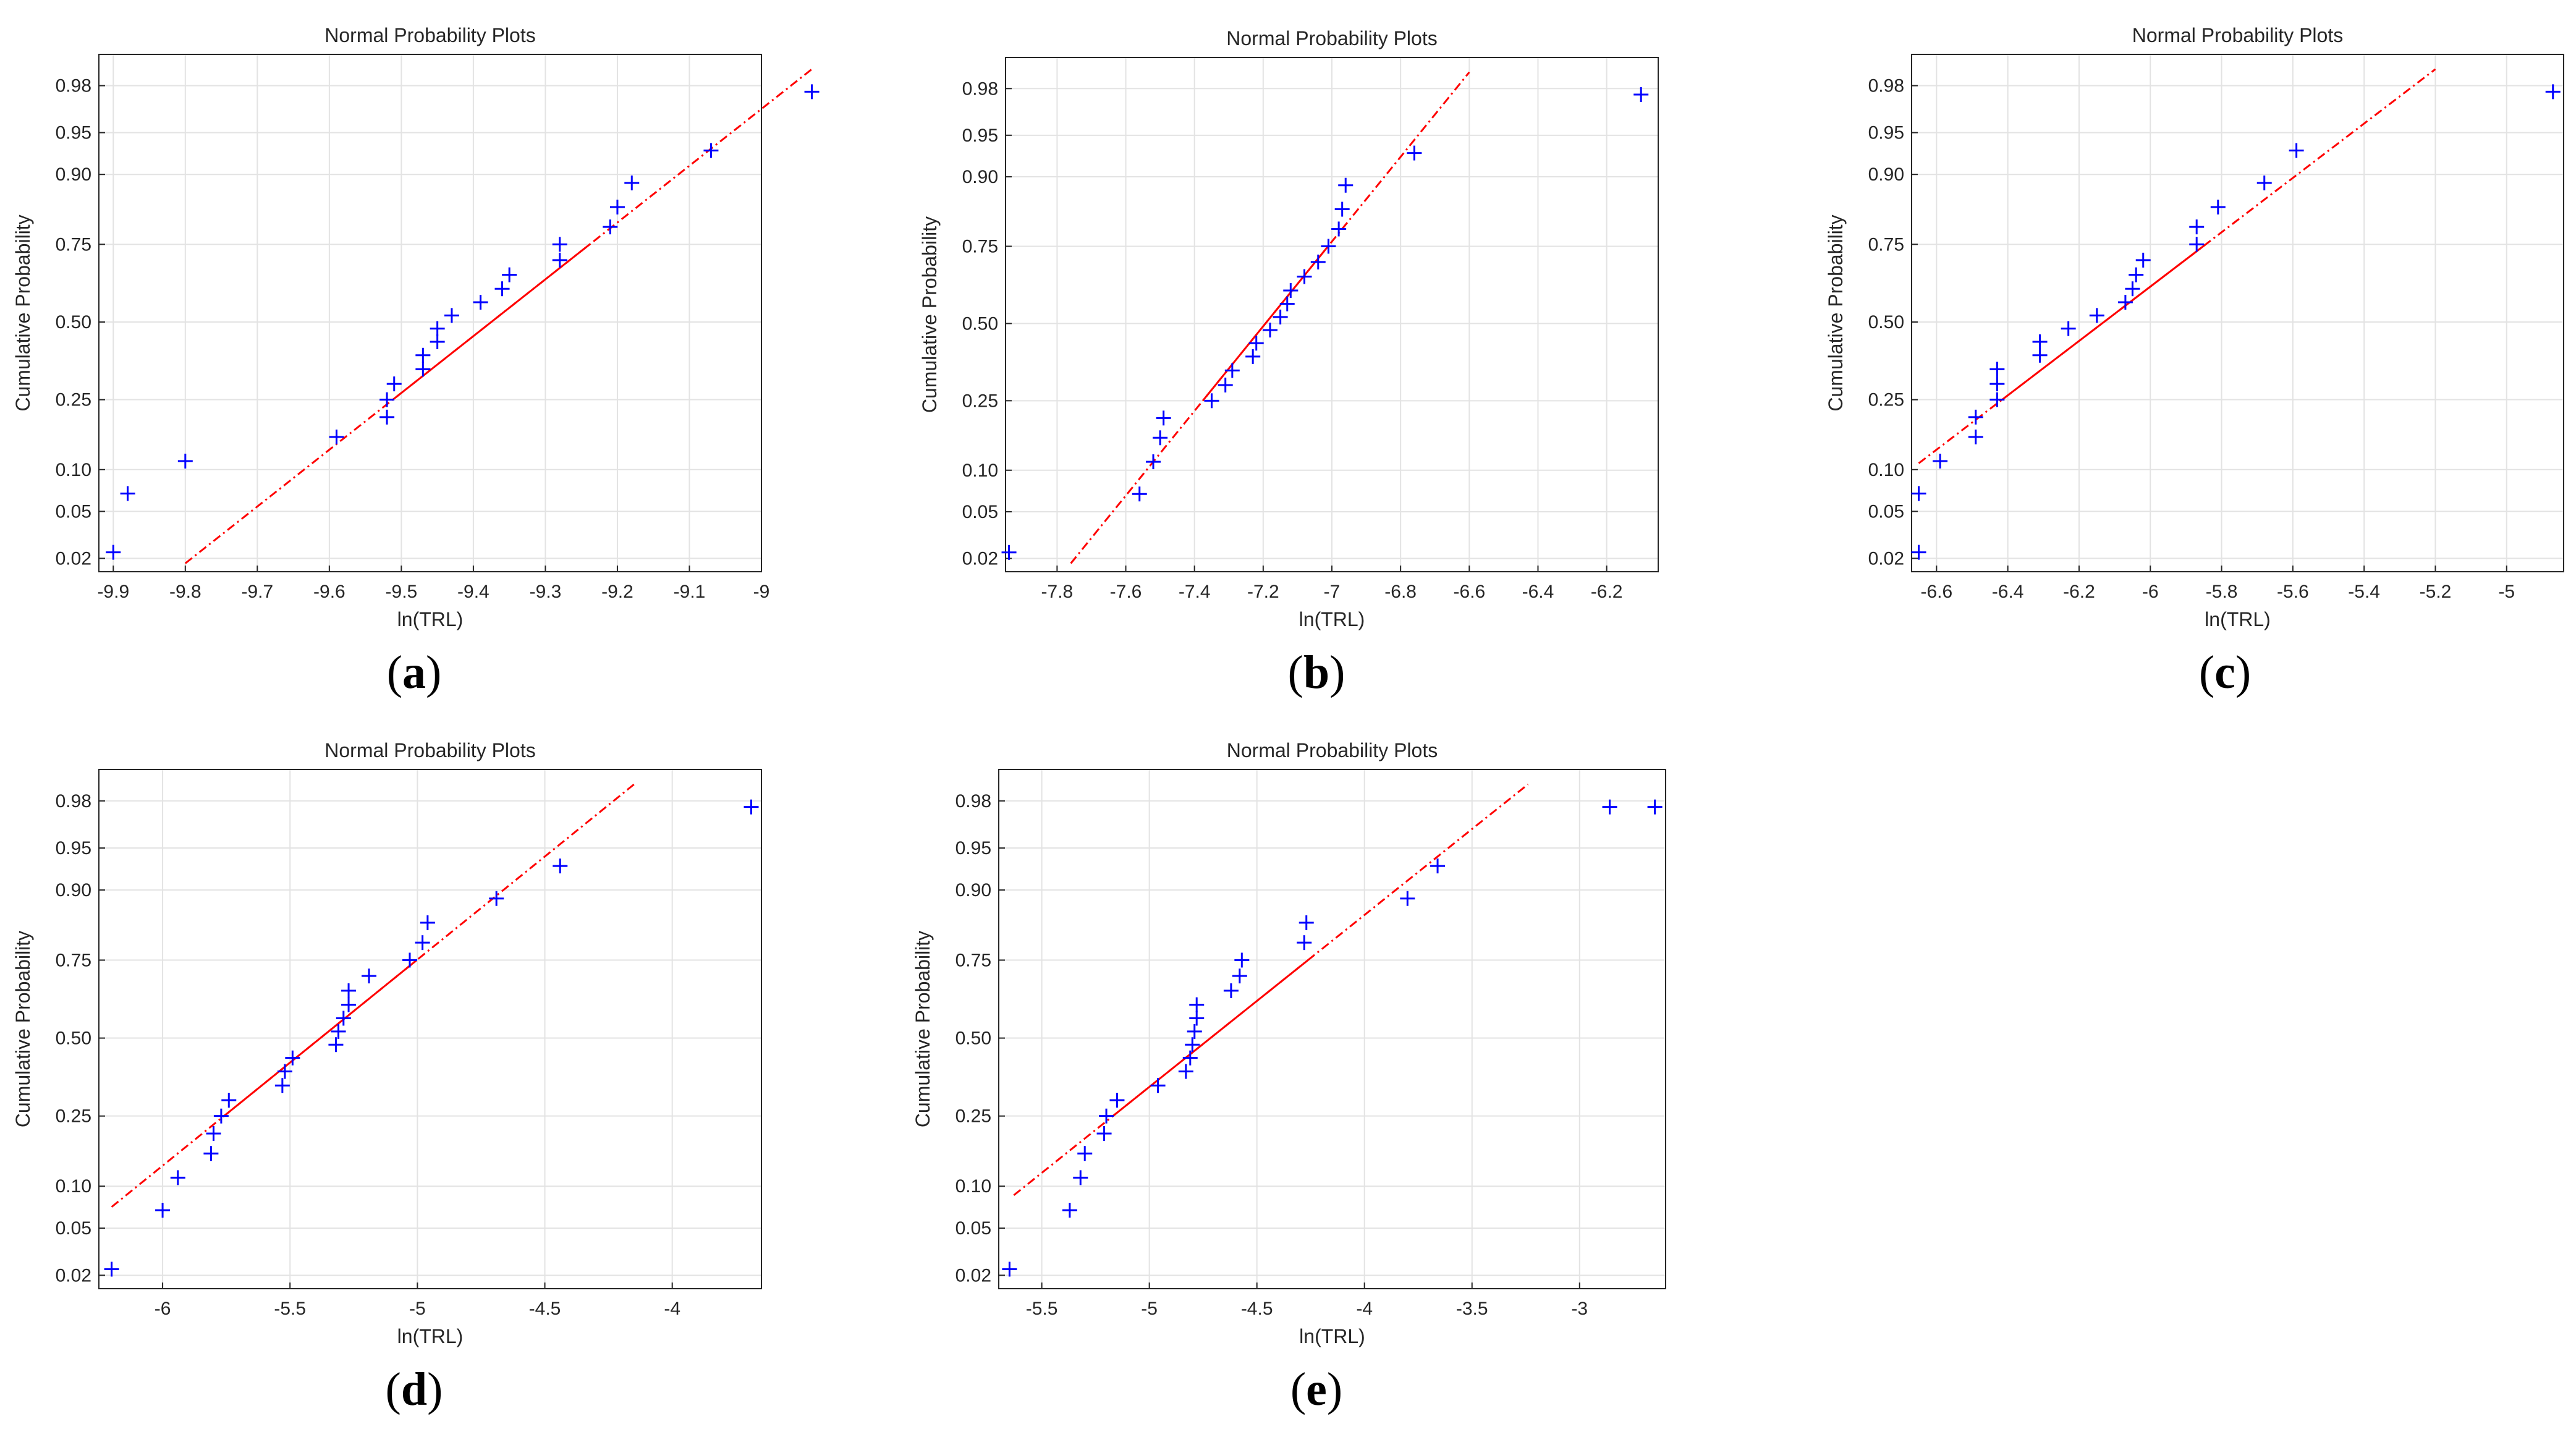 This screenshot has height=1450, width=2576. Describe the element at coordinates (2364, 592) in the screenshot. I see `x-tick-label: -5.4` at that location.